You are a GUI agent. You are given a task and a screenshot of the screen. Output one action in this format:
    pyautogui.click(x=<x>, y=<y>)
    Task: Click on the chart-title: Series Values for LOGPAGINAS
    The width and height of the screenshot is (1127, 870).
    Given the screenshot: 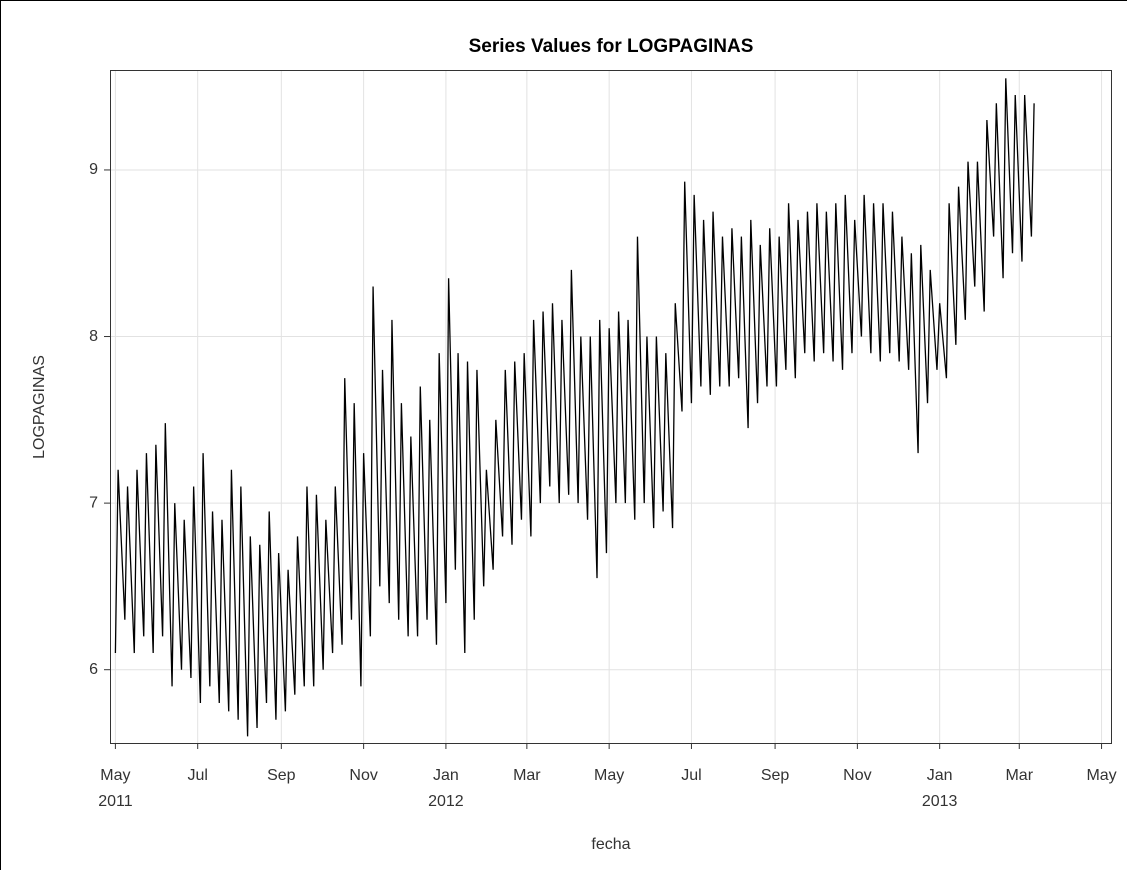 What is the action you would take?
    pyautogui.click(x=611, y=46)
    